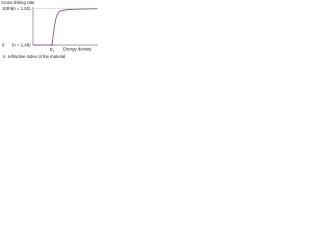  I want to click on title: Cross-linking rate, so click(18, 2).